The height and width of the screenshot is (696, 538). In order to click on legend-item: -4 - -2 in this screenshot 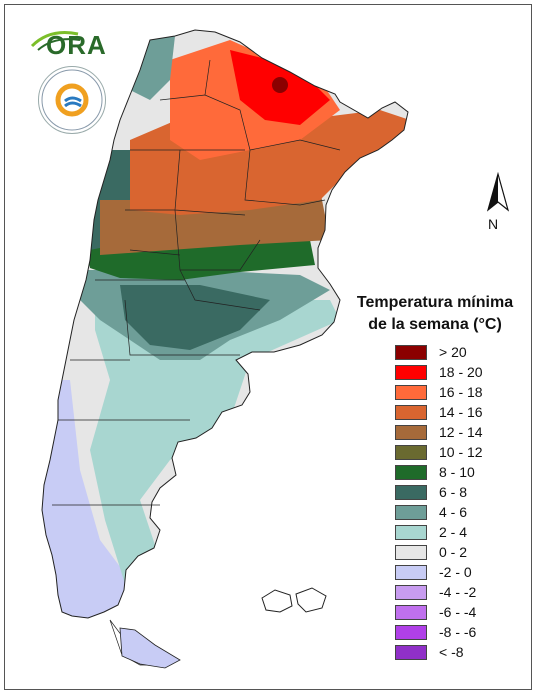, I will do `click(462, 592)`.